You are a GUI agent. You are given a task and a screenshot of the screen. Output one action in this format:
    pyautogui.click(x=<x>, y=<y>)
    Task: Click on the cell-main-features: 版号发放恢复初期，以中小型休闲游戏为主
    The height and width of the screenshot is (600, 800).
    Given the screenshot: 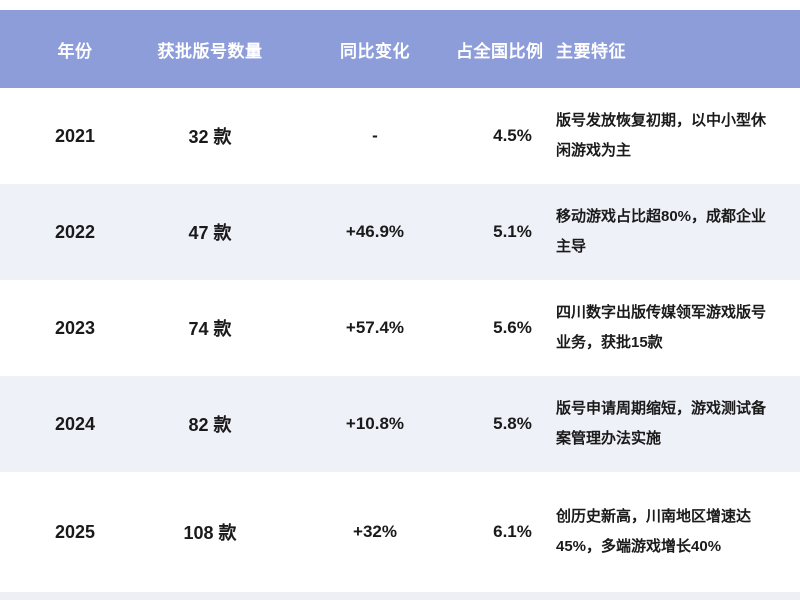 What is the action you would take?
    pyautogui.click(x=672, y=136)
    